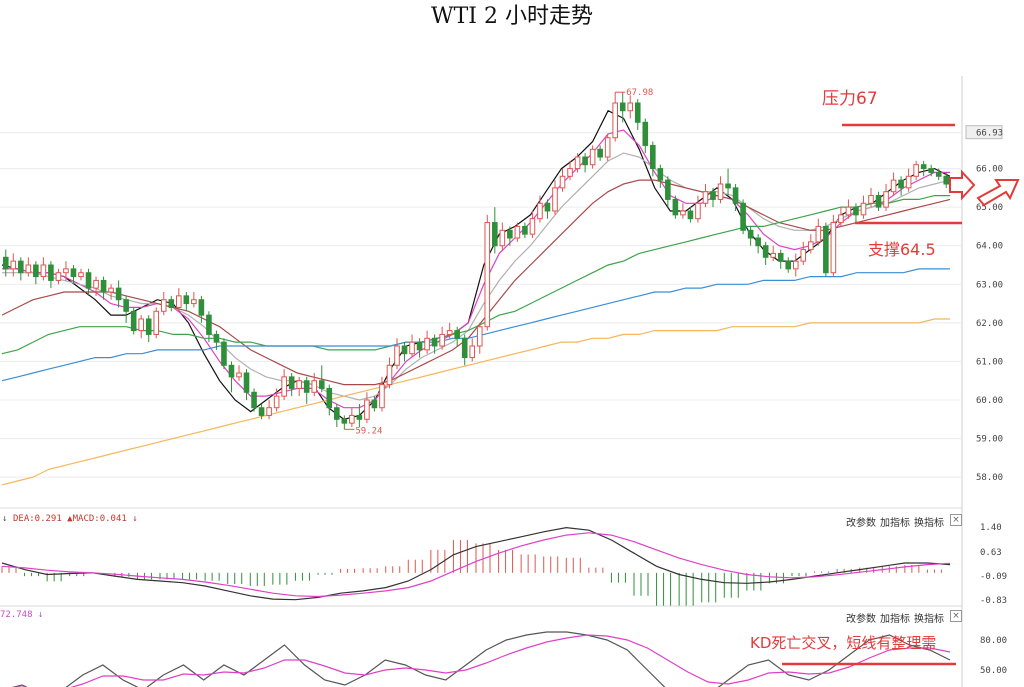  I want to click on macd-arrow: ↓, so click(5, 519).